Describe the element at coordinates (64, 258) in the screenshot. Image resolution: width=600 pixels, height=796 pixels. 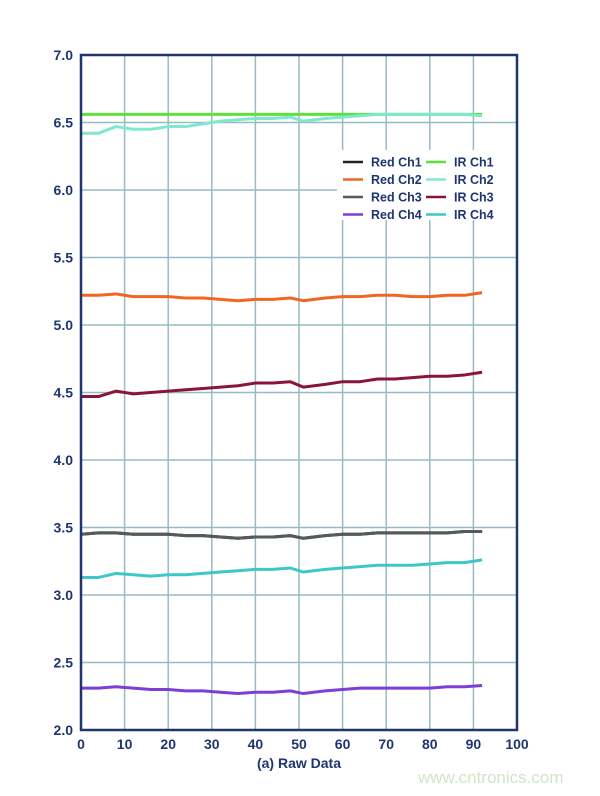
I see `y-tick-label: 5.5` at that location.